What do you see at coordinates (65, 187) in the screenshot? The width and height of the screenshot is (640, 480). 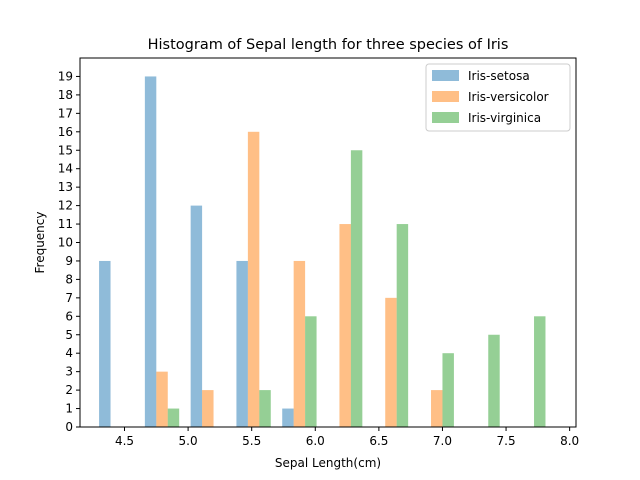 I see `y-tick-label: 13` at bounding box center [65, 187].